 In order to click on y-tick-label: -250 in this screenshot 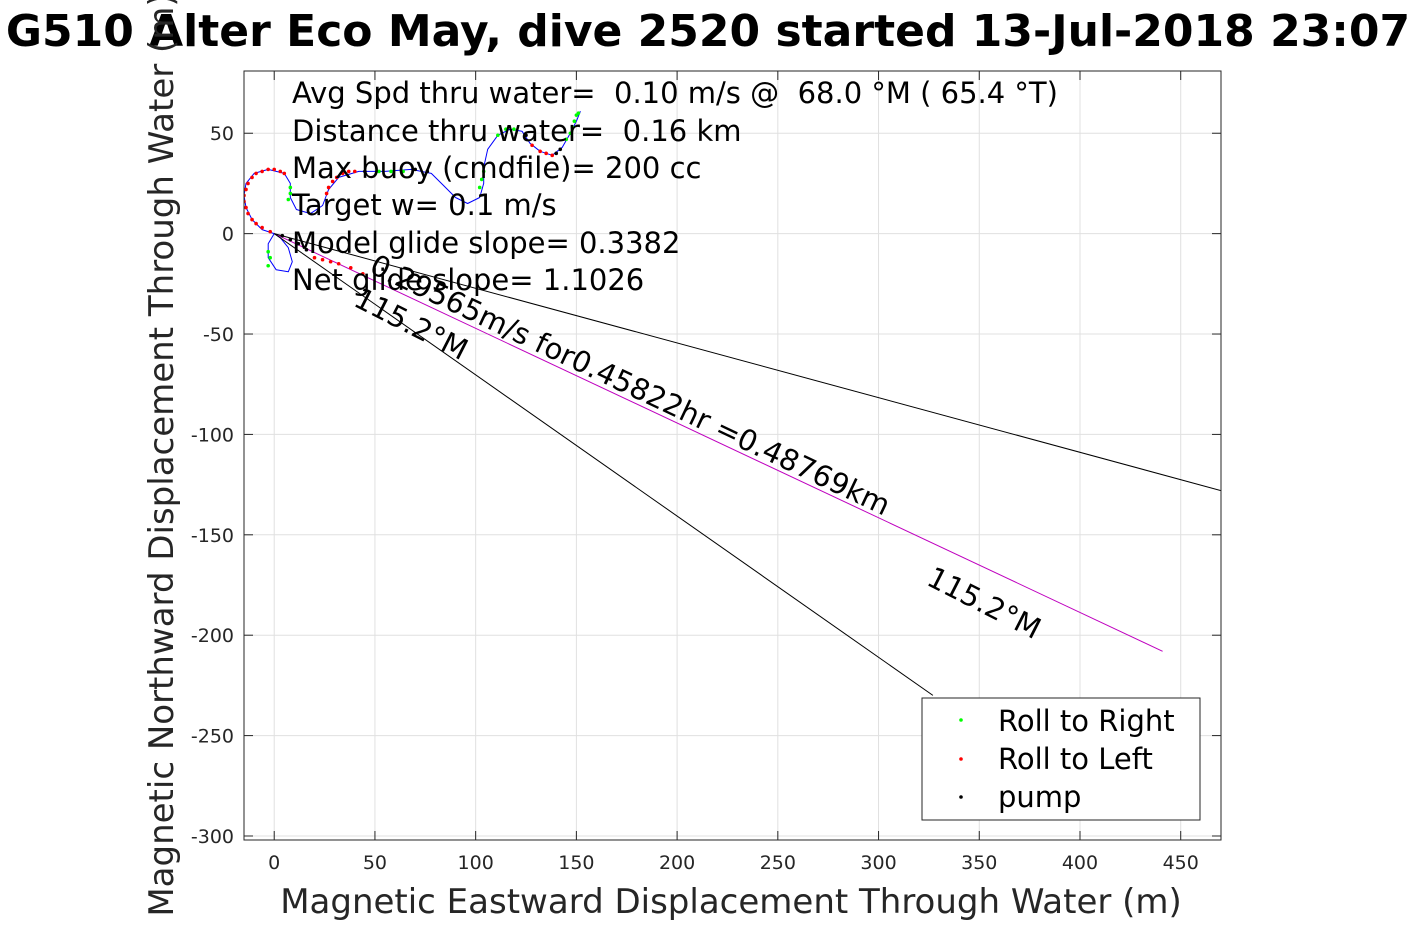, I will do `click(212, 737)`.